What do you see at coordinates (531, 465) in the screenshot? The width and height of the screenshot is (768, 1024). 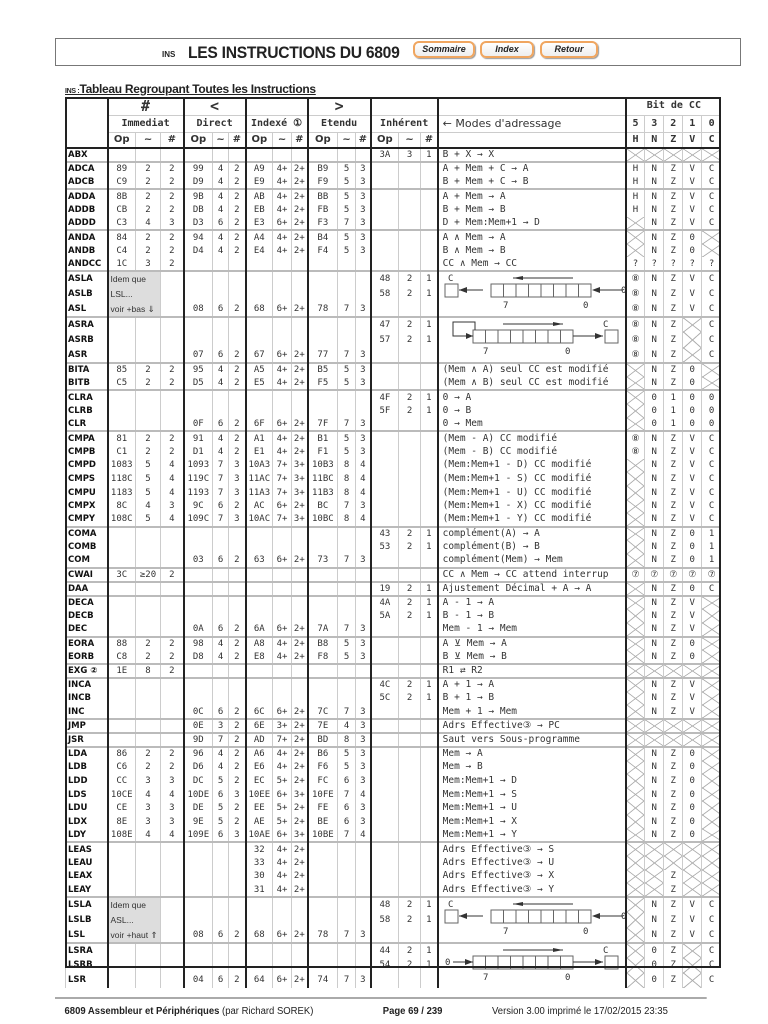 I see `operation-description: (Mem:Mem+1 - D) CC modifié` at bounding box center [531, 465].